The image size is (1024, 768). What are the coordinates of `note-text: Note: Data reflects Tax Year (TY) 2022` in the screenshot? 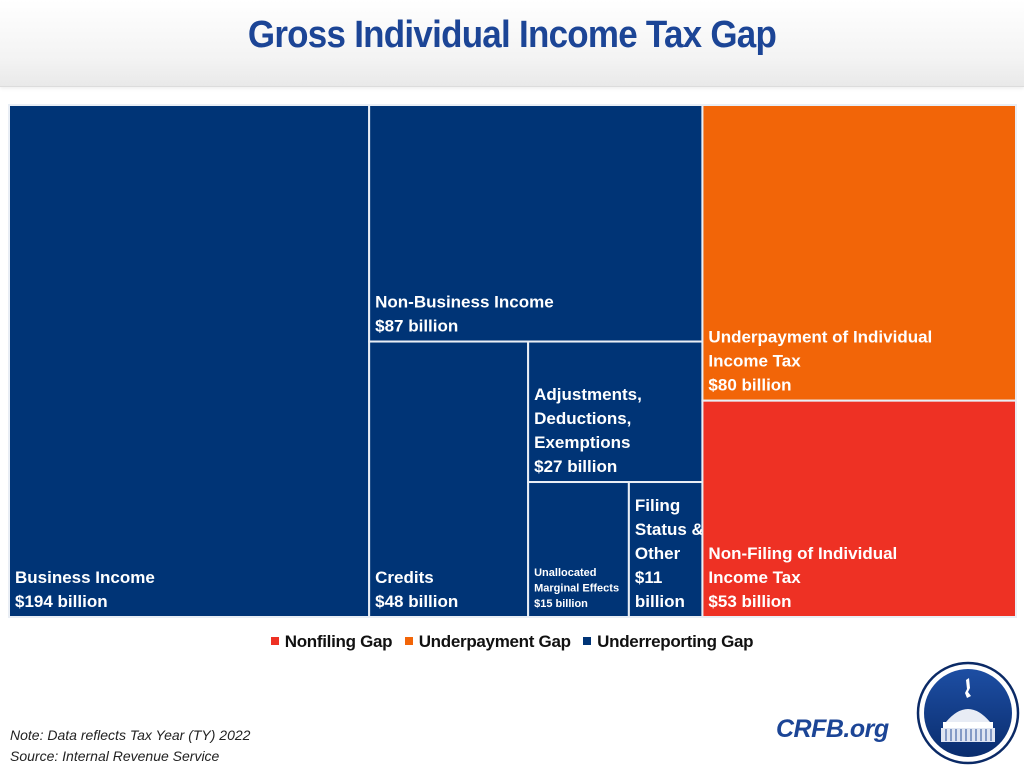 It's located at (130, 735).